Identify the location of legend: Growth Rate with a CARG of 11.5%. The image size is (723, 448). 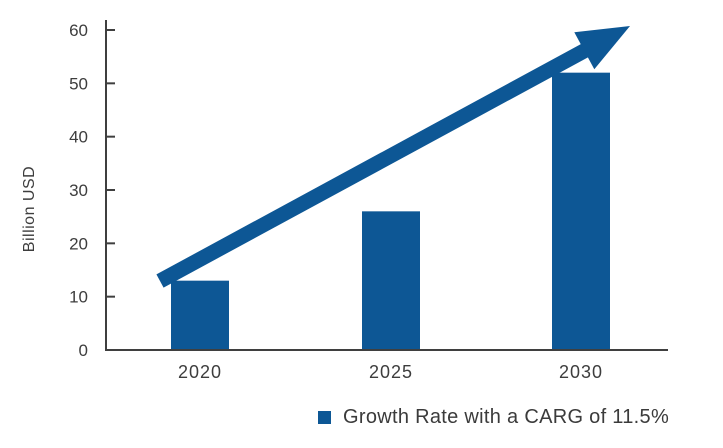
(493, 417).